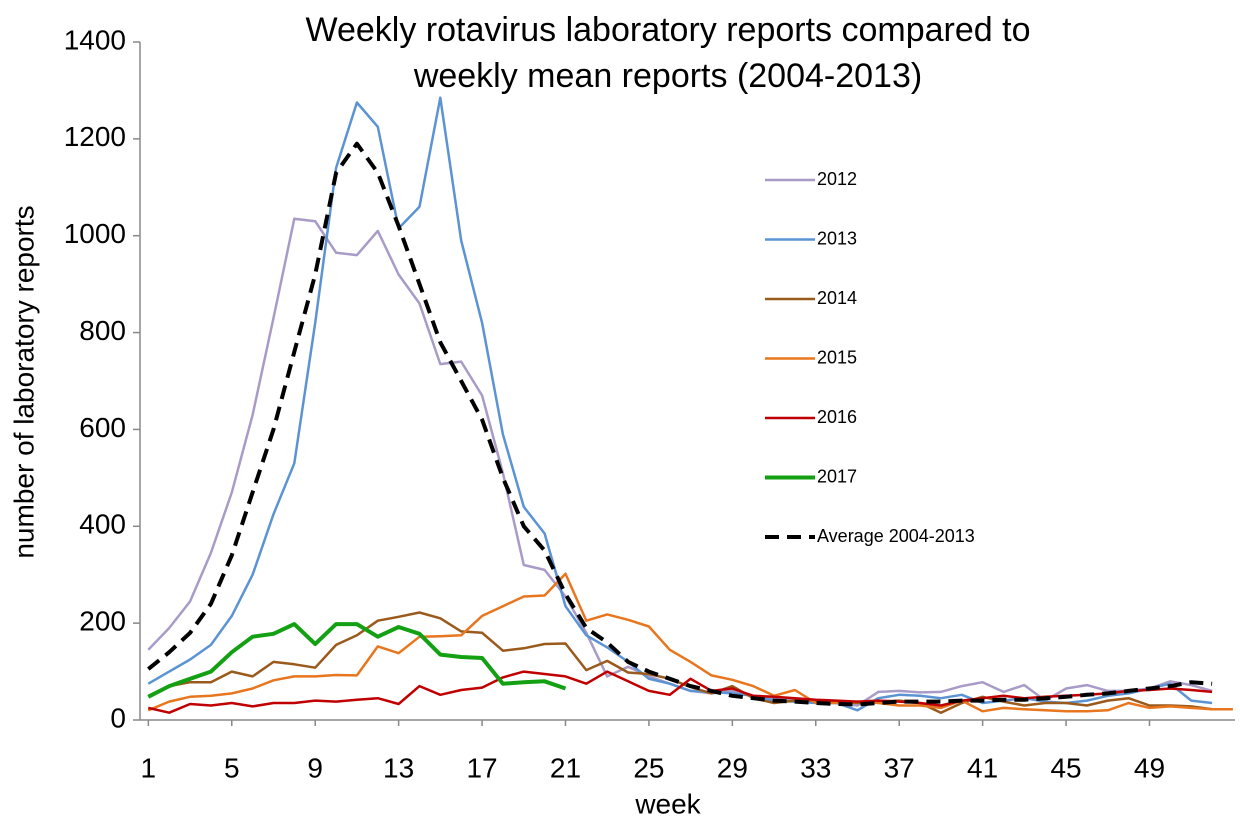 The image size is (1240, 832). I want to click on y-tick-label: 800, so click(102, 330).